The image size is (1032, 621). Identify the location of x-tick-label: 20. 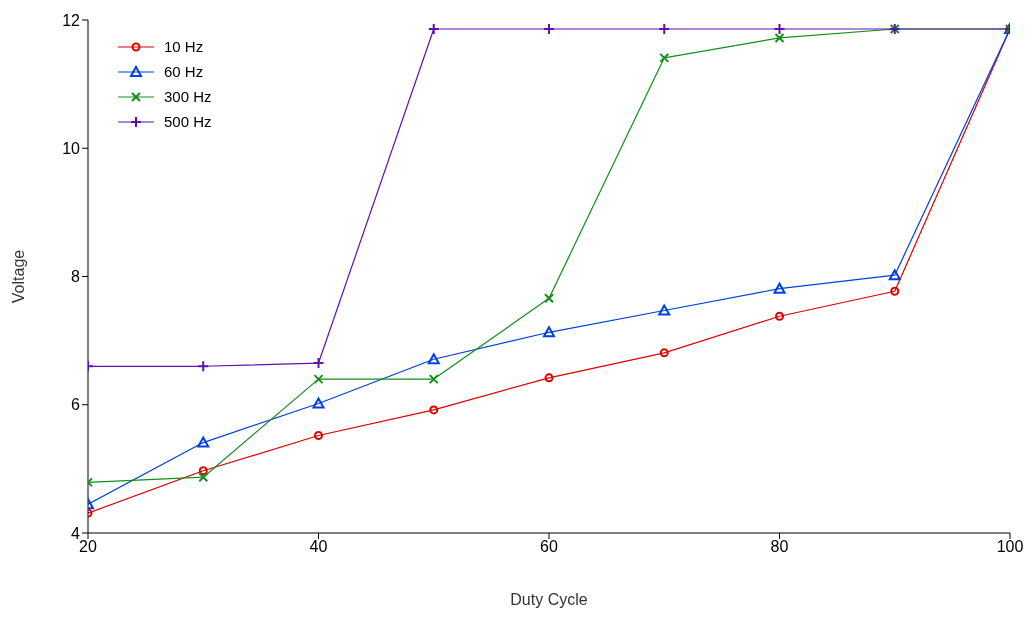
(88, 547).